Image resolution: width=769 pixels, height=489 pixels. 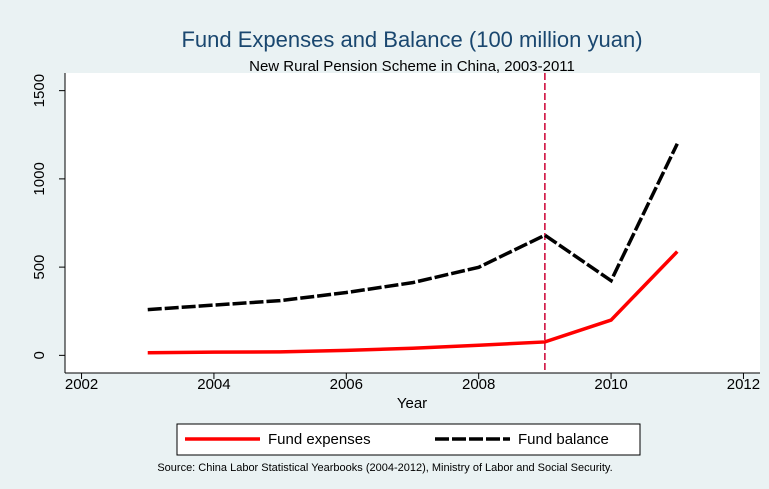 I want to click on y-tick-label: 1500, so click(x=39, y=90).